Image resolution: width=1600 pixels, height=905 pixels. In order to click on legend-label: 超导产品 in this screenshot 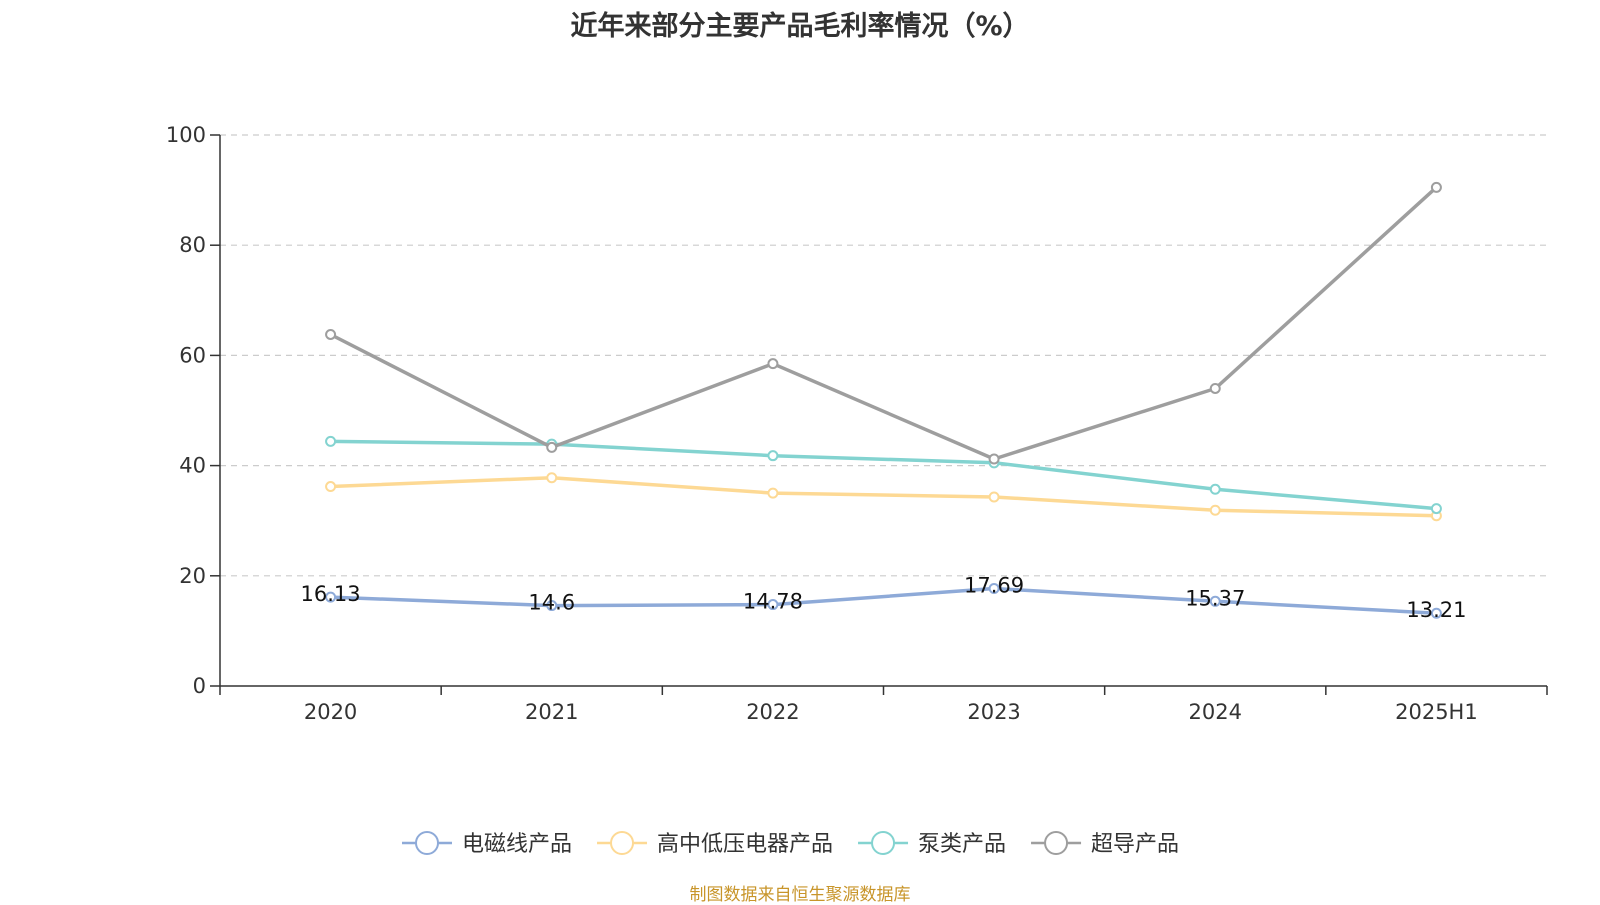, I will do `click(1135, 844)`.